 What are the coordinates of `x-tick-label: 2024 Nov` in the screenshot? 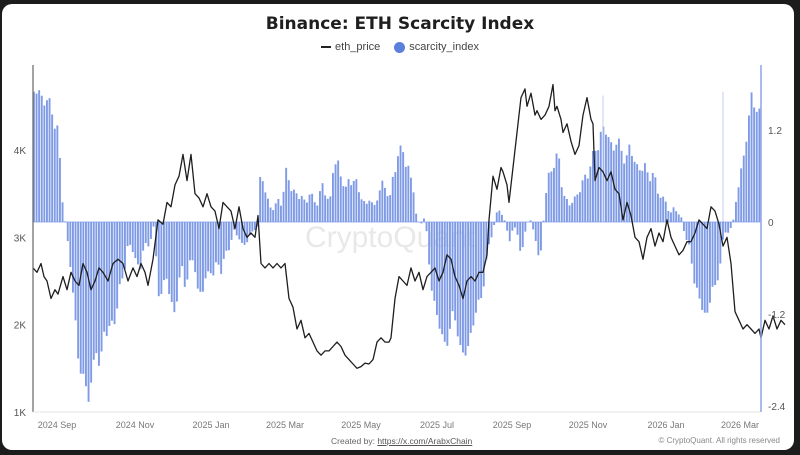 It's located at (135, 425).